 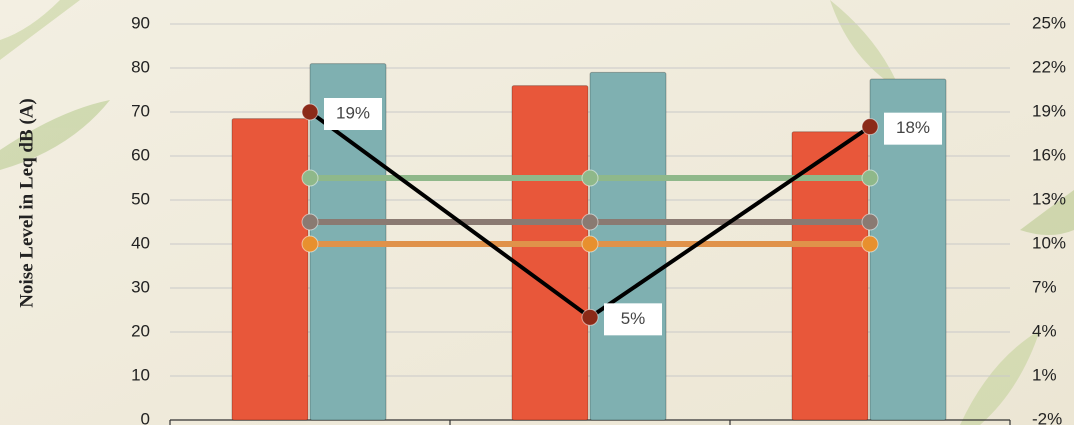 What do you see at coordinates (1049, 22) in the screenshot?
I see `y2-tick-label: 25%` at bounding box center [1049, 22].